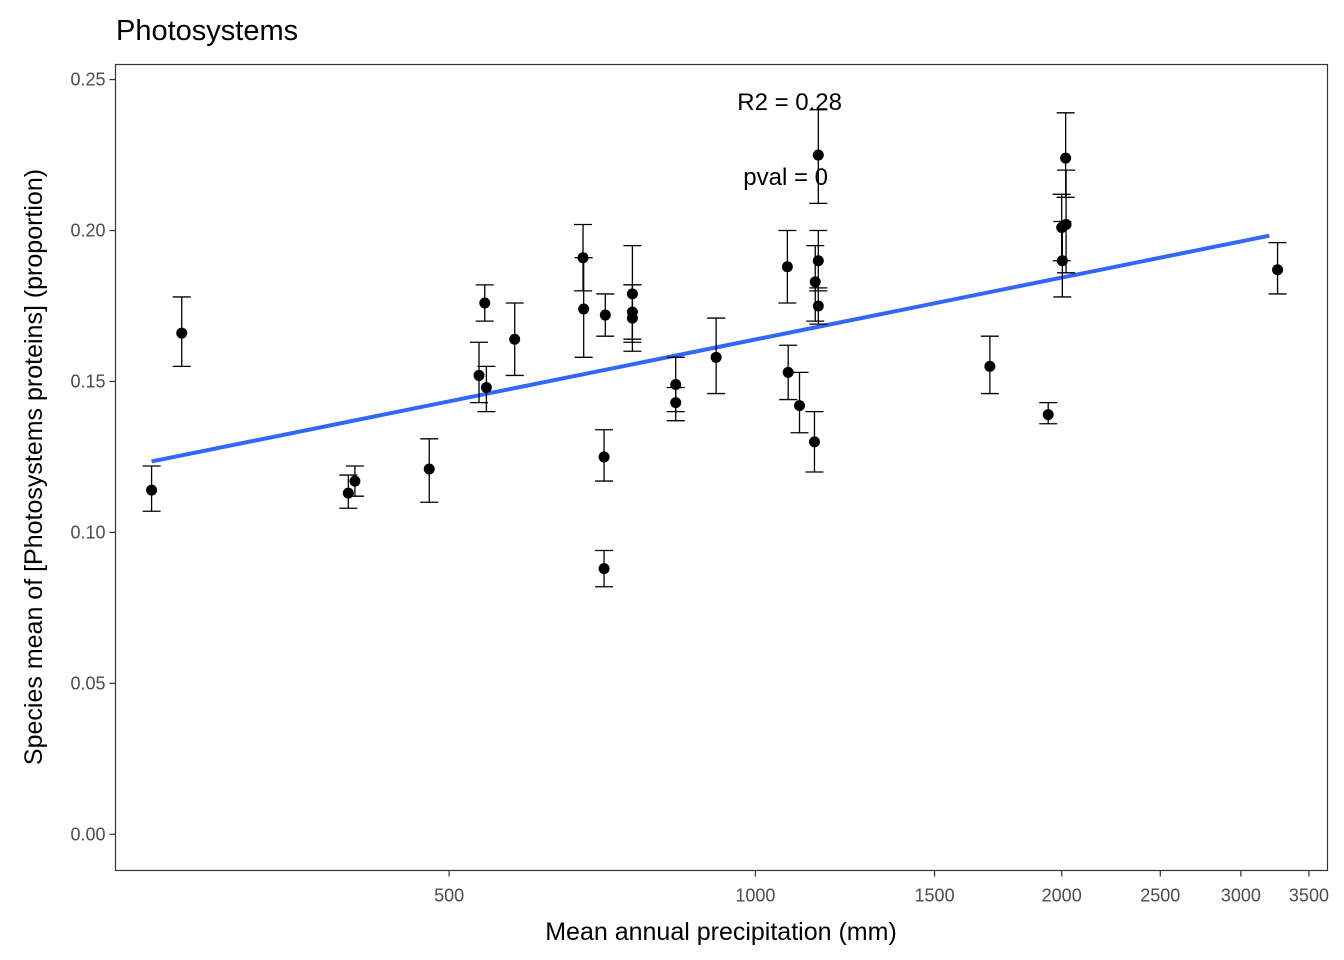  I want to click on pval-annotation: pval = 0, so click(785, 177).